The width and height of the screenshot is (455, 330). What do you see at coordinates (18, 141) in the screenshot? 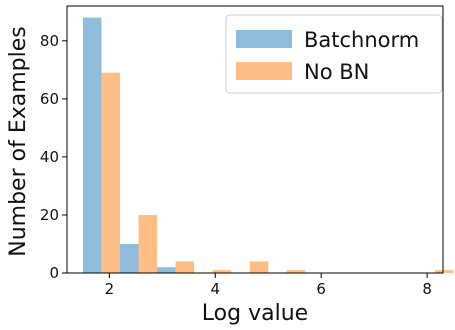
I see `y-axis-label: Number of Examples` at bounding box center [18, 141].